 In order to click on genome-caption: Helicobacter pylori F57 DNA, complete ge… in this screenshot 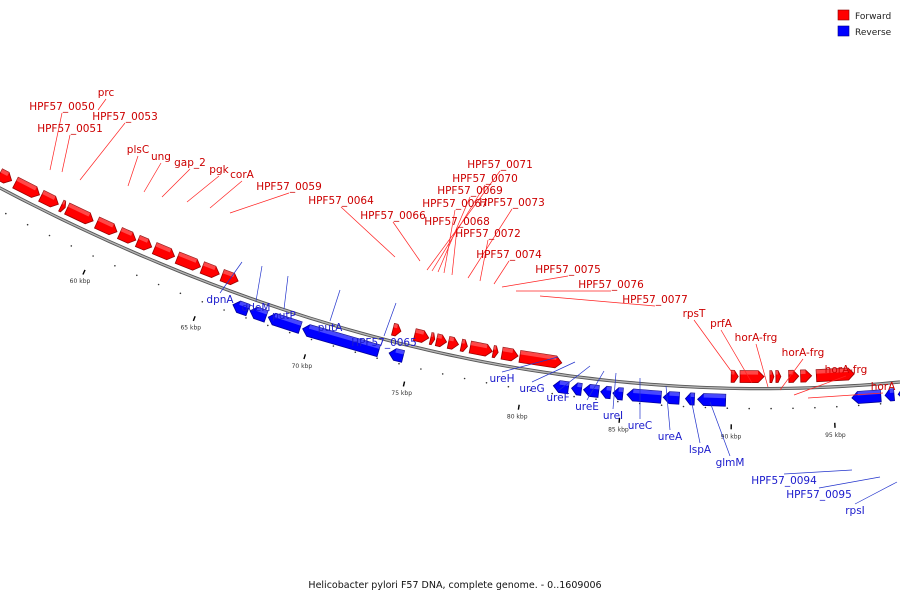, I will do `click(454, 585)`.